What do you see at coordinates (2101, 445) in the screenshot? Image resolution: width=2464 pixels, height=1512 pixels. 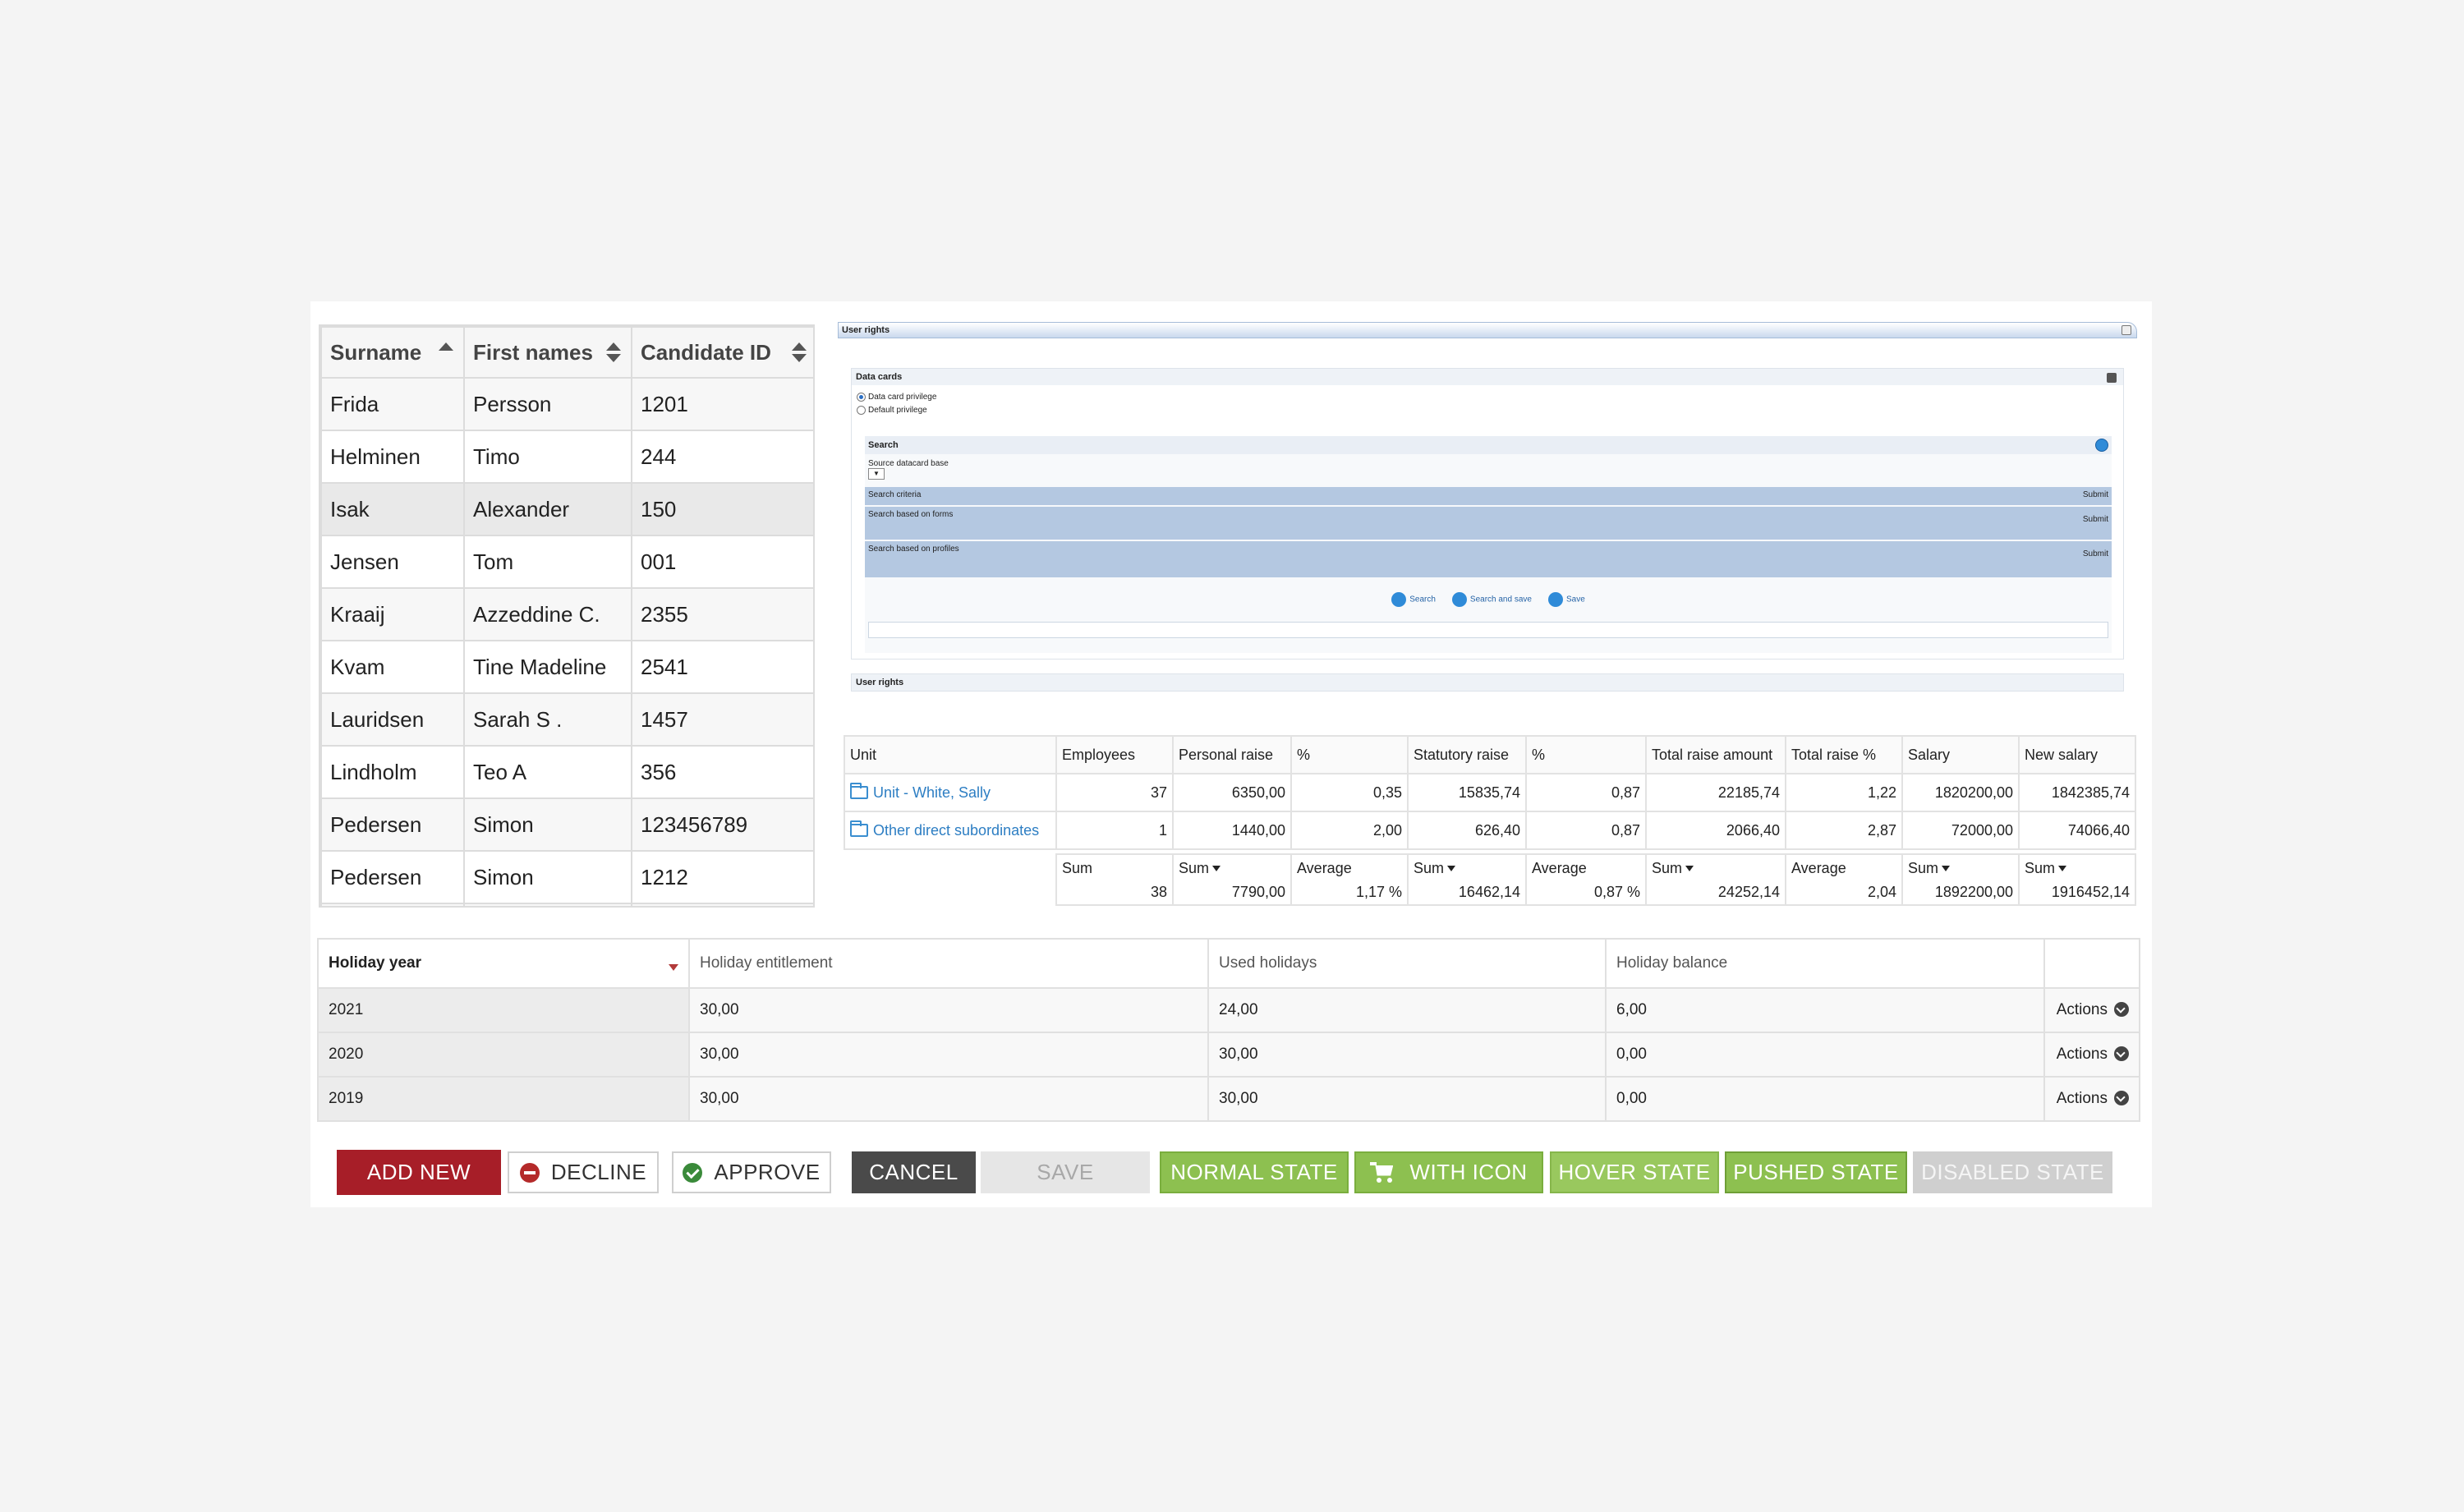 I see `collapse-icon` at bounding box center [2101, 445].